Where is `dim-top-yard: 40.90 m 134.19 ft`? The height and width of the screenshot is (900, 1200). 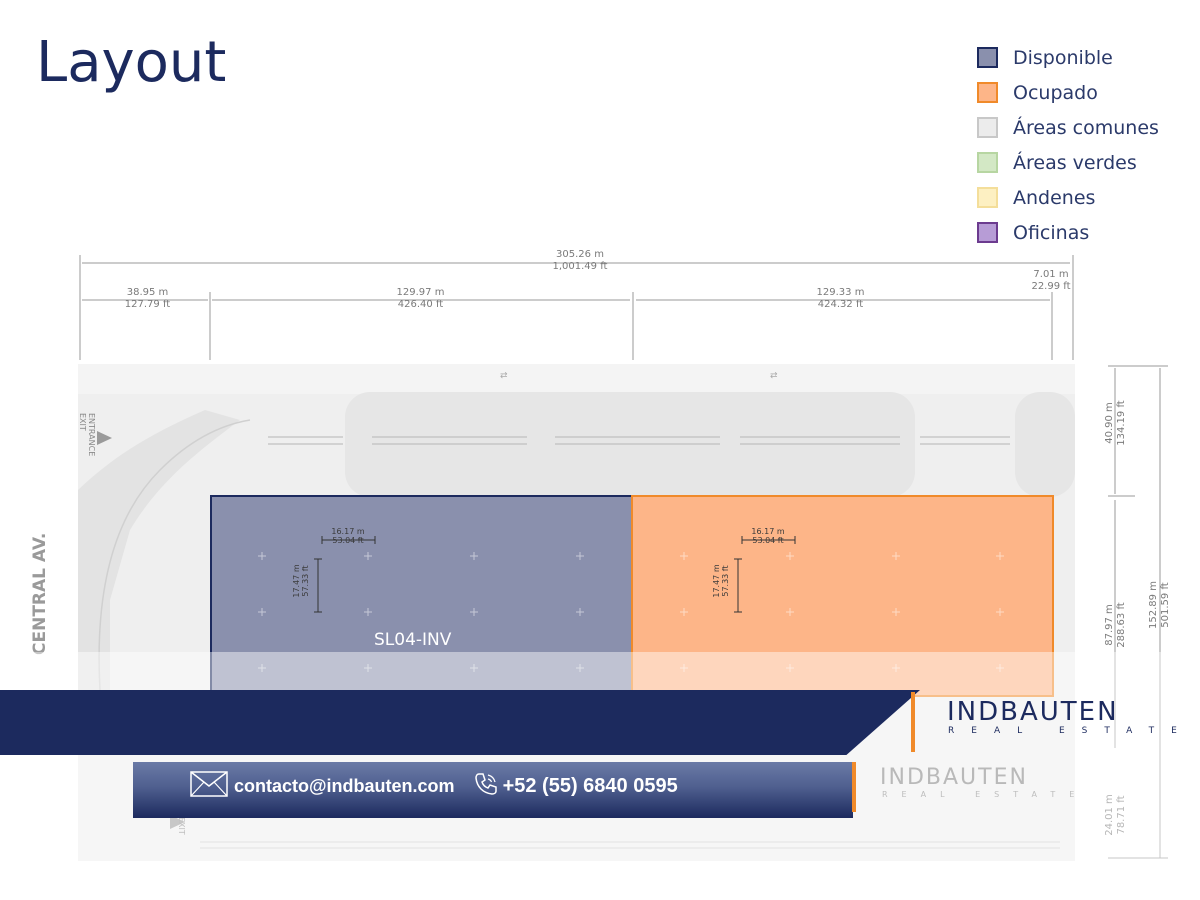
dim-top-yard: 40.90 m 134.19 ft is located at coordinates (1116, 423).